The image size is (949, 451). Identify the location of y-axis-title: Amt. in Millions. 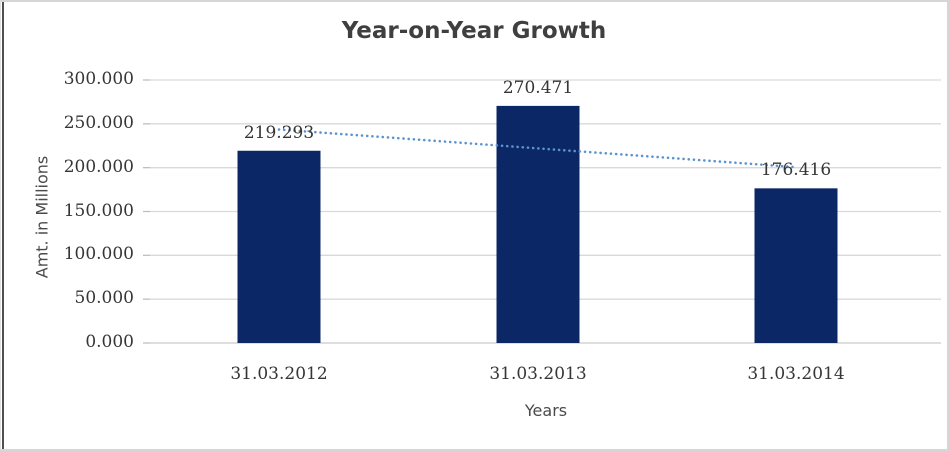
(42, 217).